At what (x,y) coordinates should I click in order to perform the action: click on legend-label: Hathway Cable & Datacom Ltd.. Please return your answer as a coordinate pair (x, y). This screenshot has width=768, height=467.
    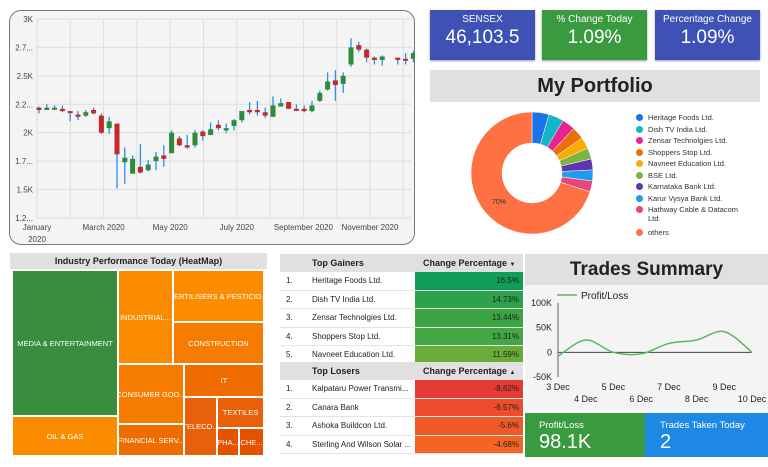
    Looking at the image, I should click on (693, 214).